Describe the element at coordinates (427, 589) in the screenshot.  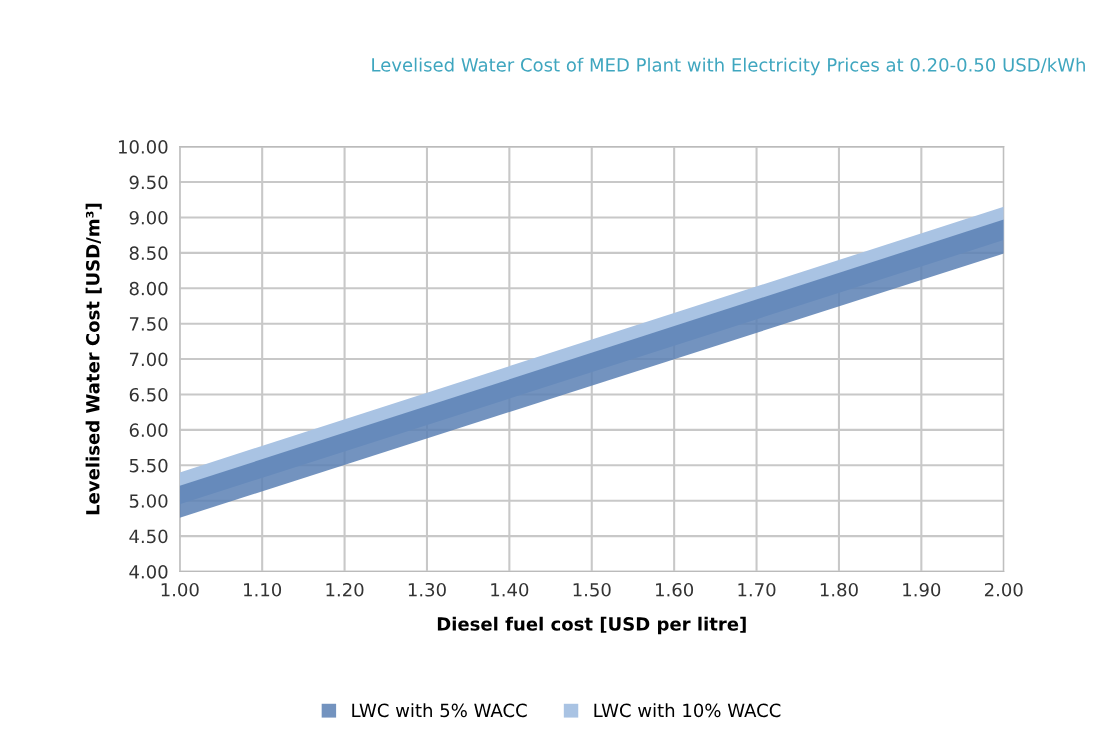
I see `x-tick-label: 1.30` at that location.